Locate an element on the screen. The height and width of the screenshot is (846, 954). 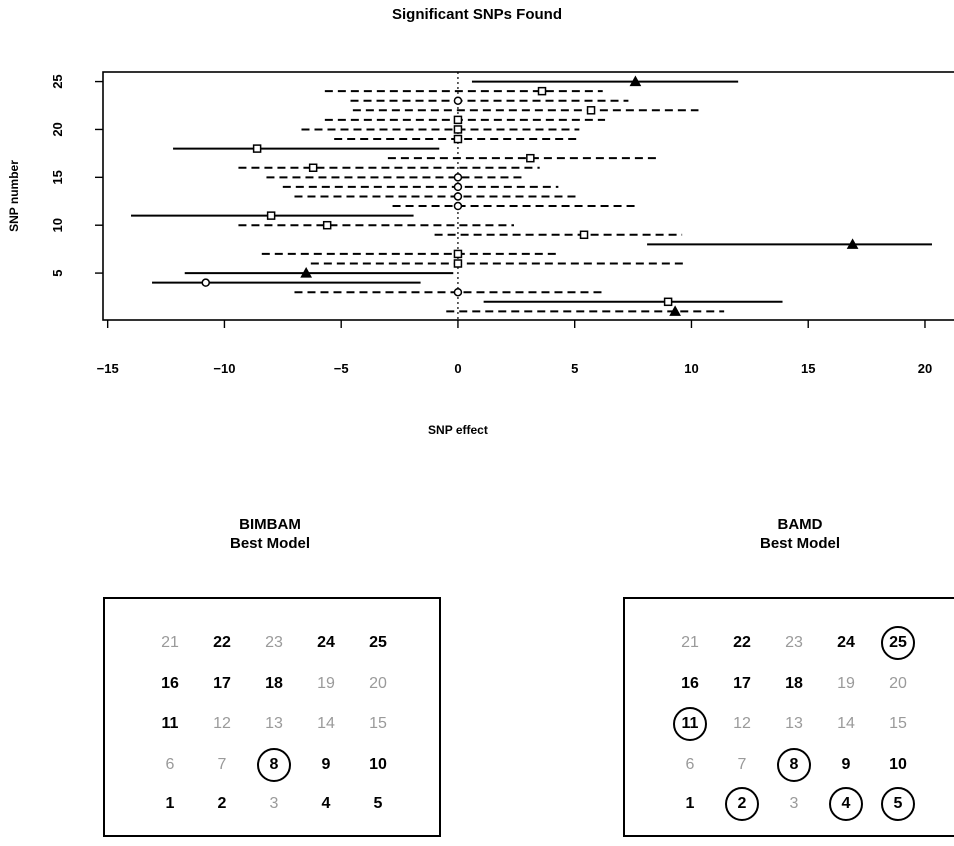
bamd-title-line: Best Model is located at coordinates (799, 543).